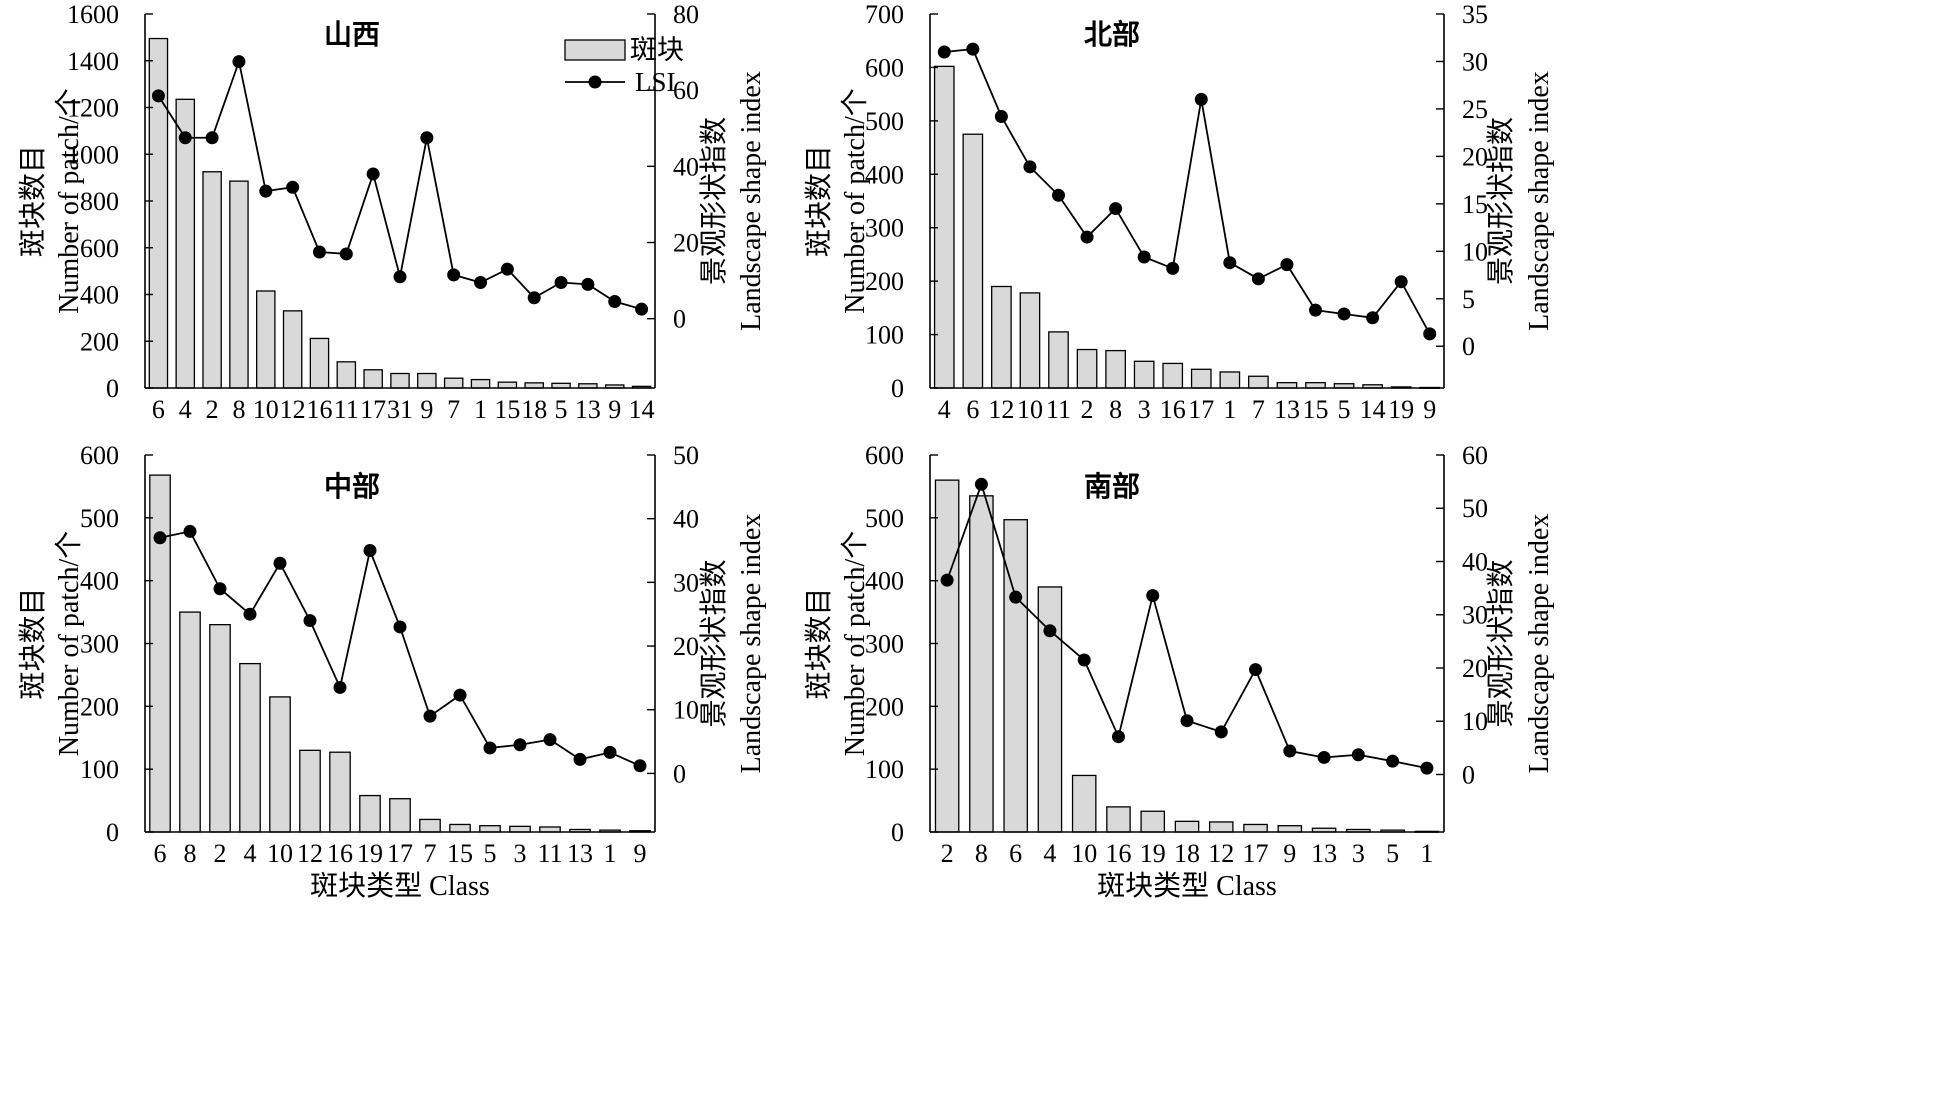  I want to click on y-tick-label: 400, so click(99, 295).